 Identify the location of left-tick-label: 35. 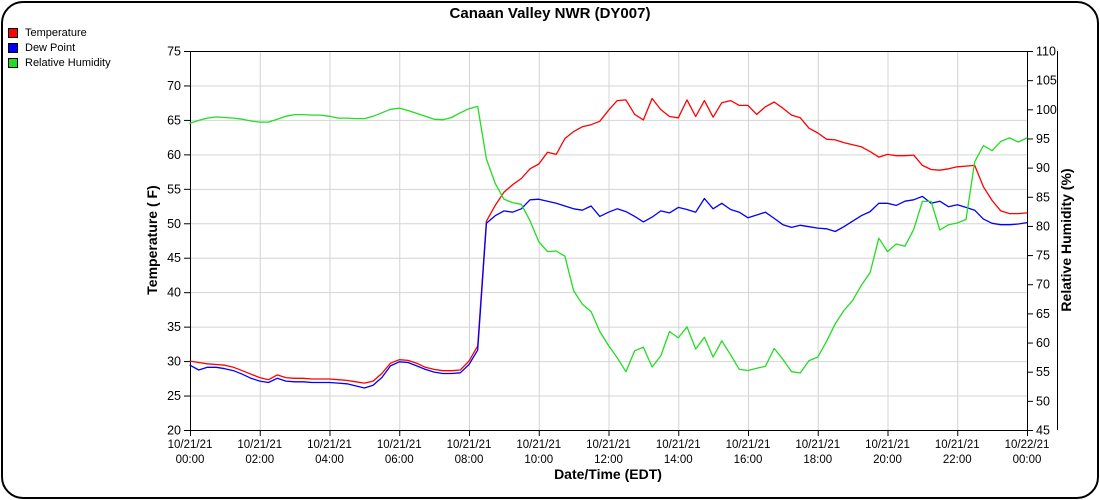
(174, 327).